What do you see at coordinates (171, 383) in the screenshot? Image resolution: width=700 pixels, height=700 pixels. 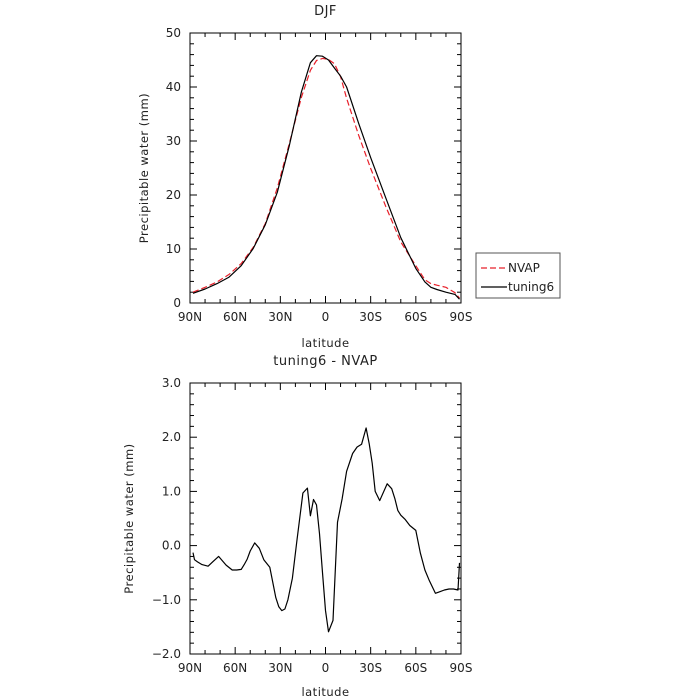 I see `diff-y-tick-label: 3.0` at bounding box center [171, 383].